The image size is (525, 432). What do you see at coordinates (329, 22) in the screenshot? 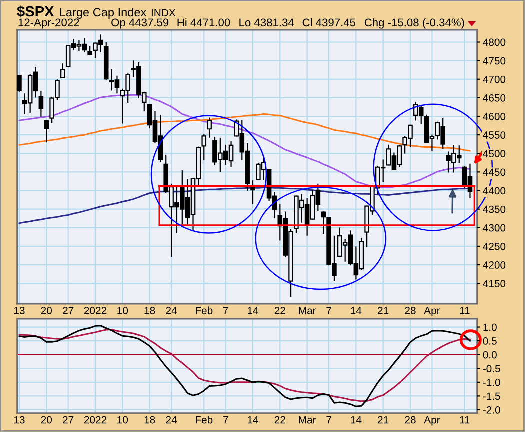
I see `text: Cl 4397.45` at bounding box center [329, 22].